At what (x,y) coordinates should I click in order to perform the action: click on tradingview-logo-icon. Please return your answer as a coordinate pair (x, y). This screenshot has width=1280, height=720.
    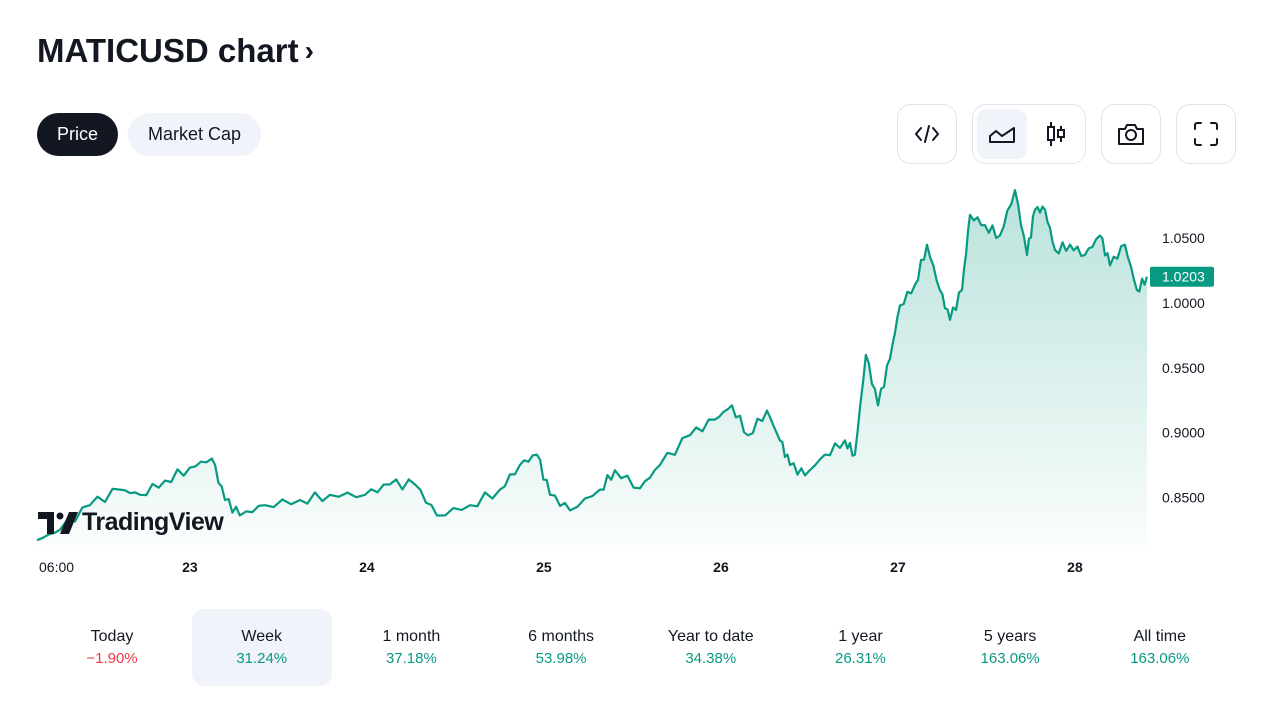
    Looking at the image, I should click on (58, 522).